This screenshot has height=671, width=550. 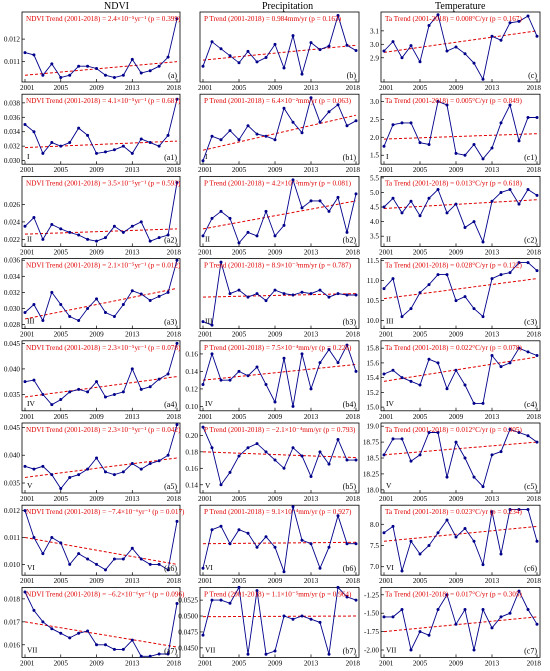 I want to click on column-title-temperature: Temperature, so click(x=460, y=6).